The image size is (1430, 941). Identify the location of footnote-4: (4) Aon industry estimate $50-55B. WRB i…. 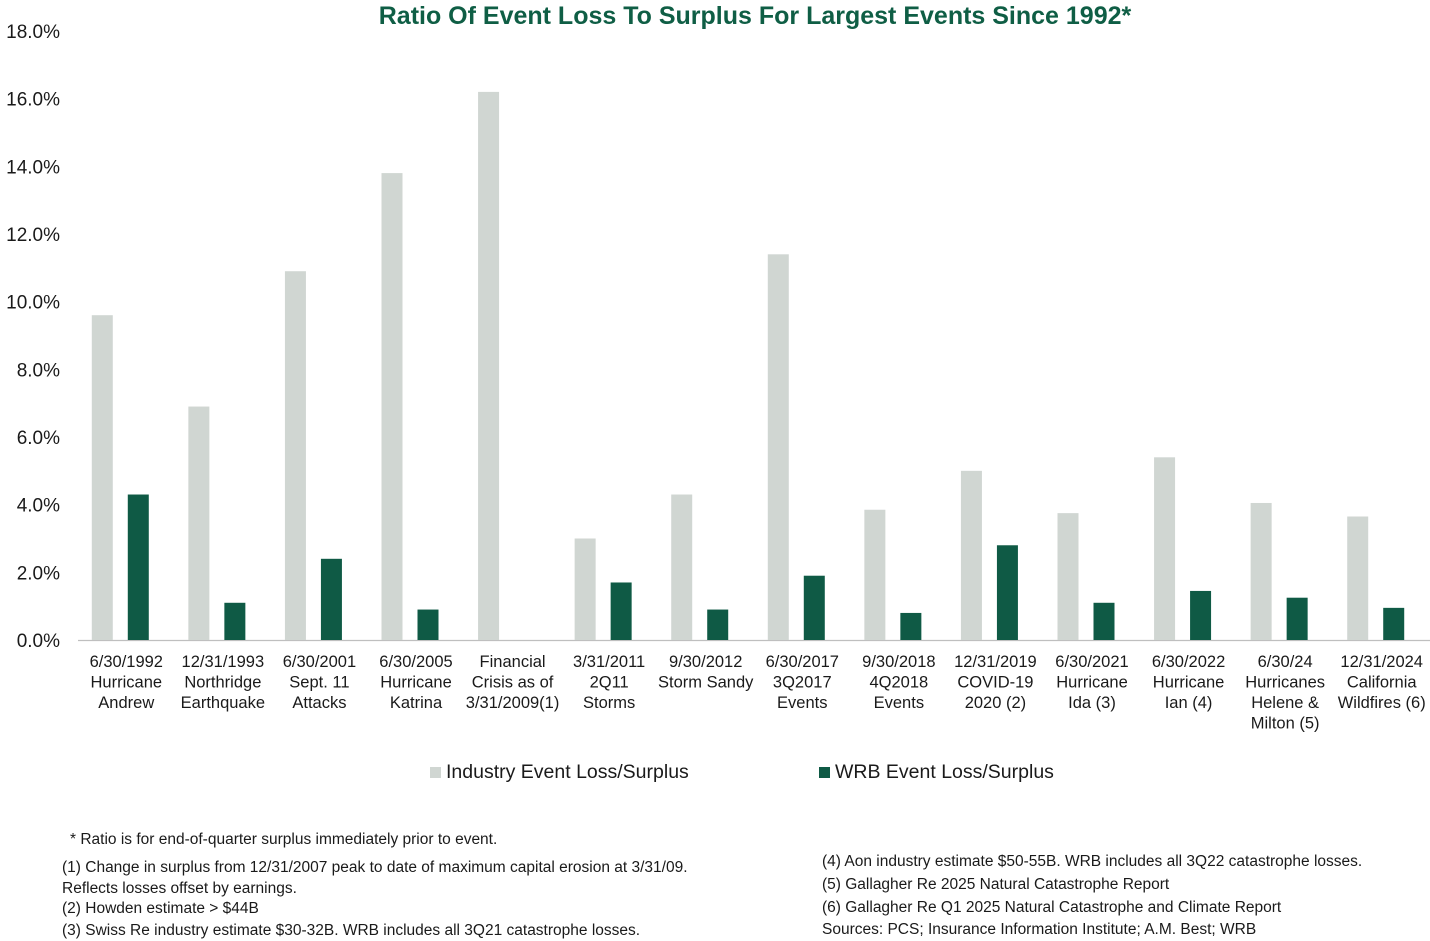
(1092, 861).